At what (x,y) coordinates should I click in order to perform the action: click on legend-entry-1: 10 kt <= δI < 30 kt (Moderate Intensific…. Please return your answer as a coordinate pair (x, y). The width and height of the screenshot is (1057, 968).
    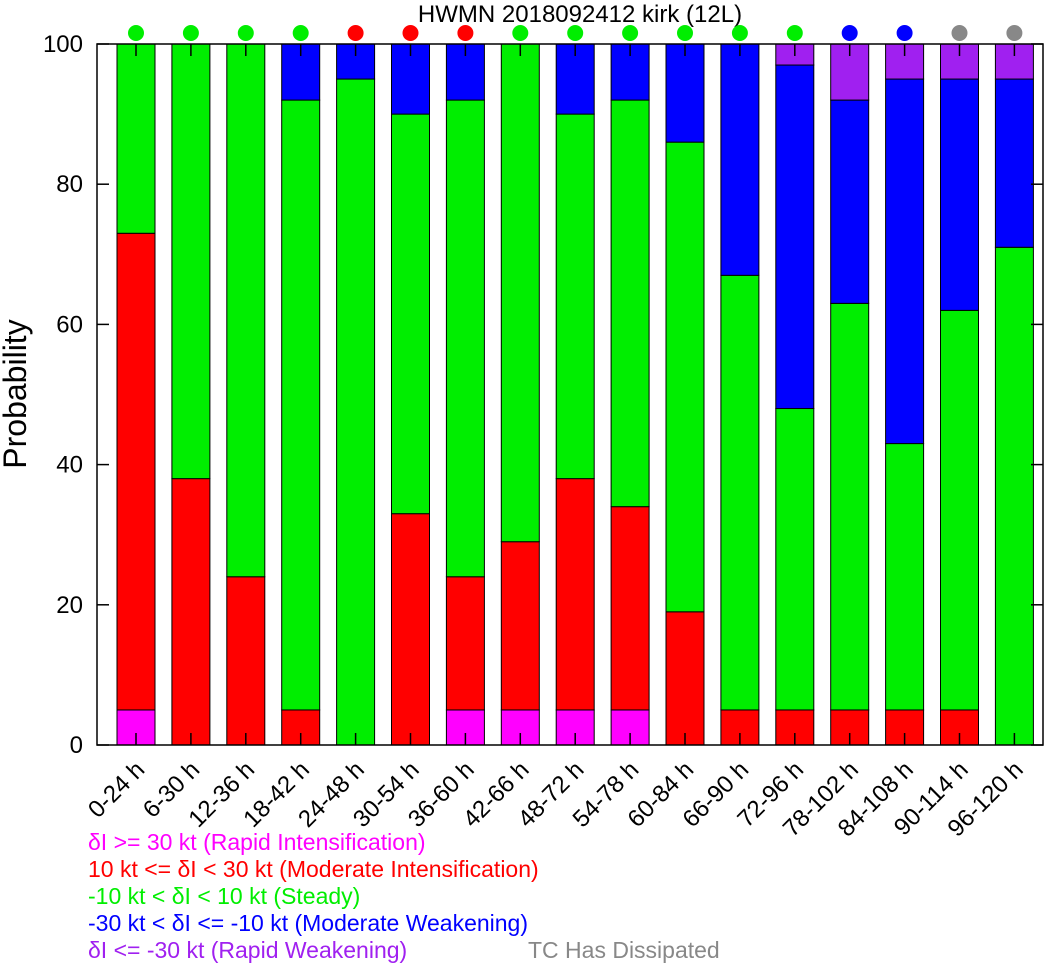
    Looking at the image, I should click on (313, 869).